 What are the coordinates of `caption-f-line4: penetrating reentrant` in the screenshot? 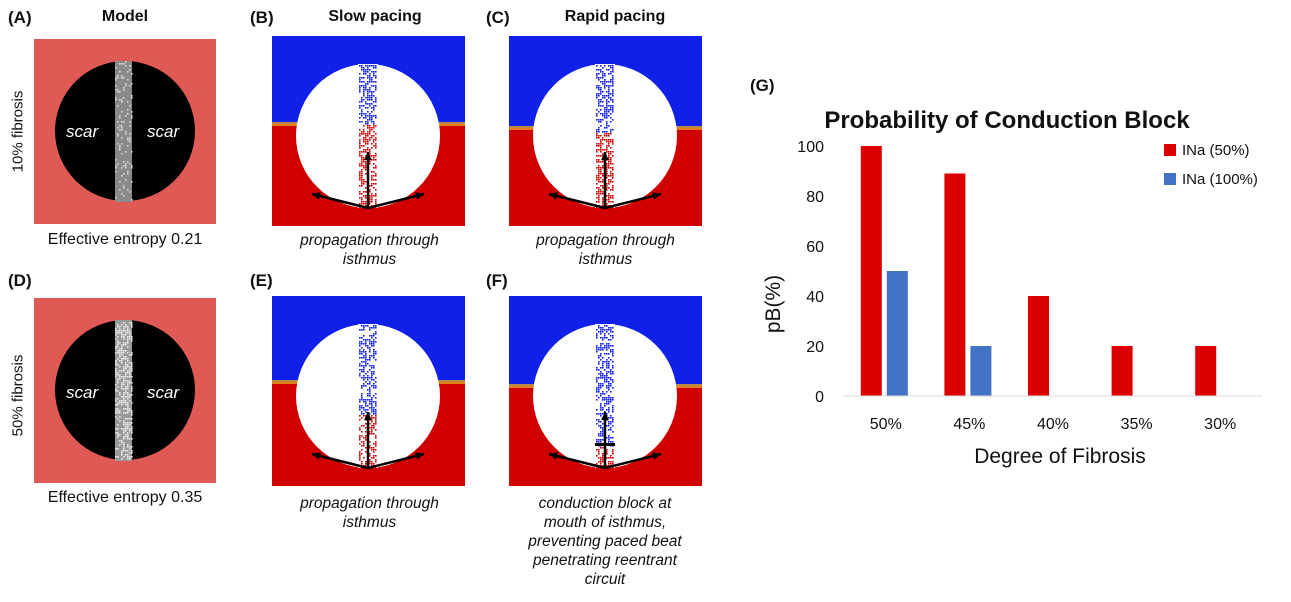 It's located at (605, 560).